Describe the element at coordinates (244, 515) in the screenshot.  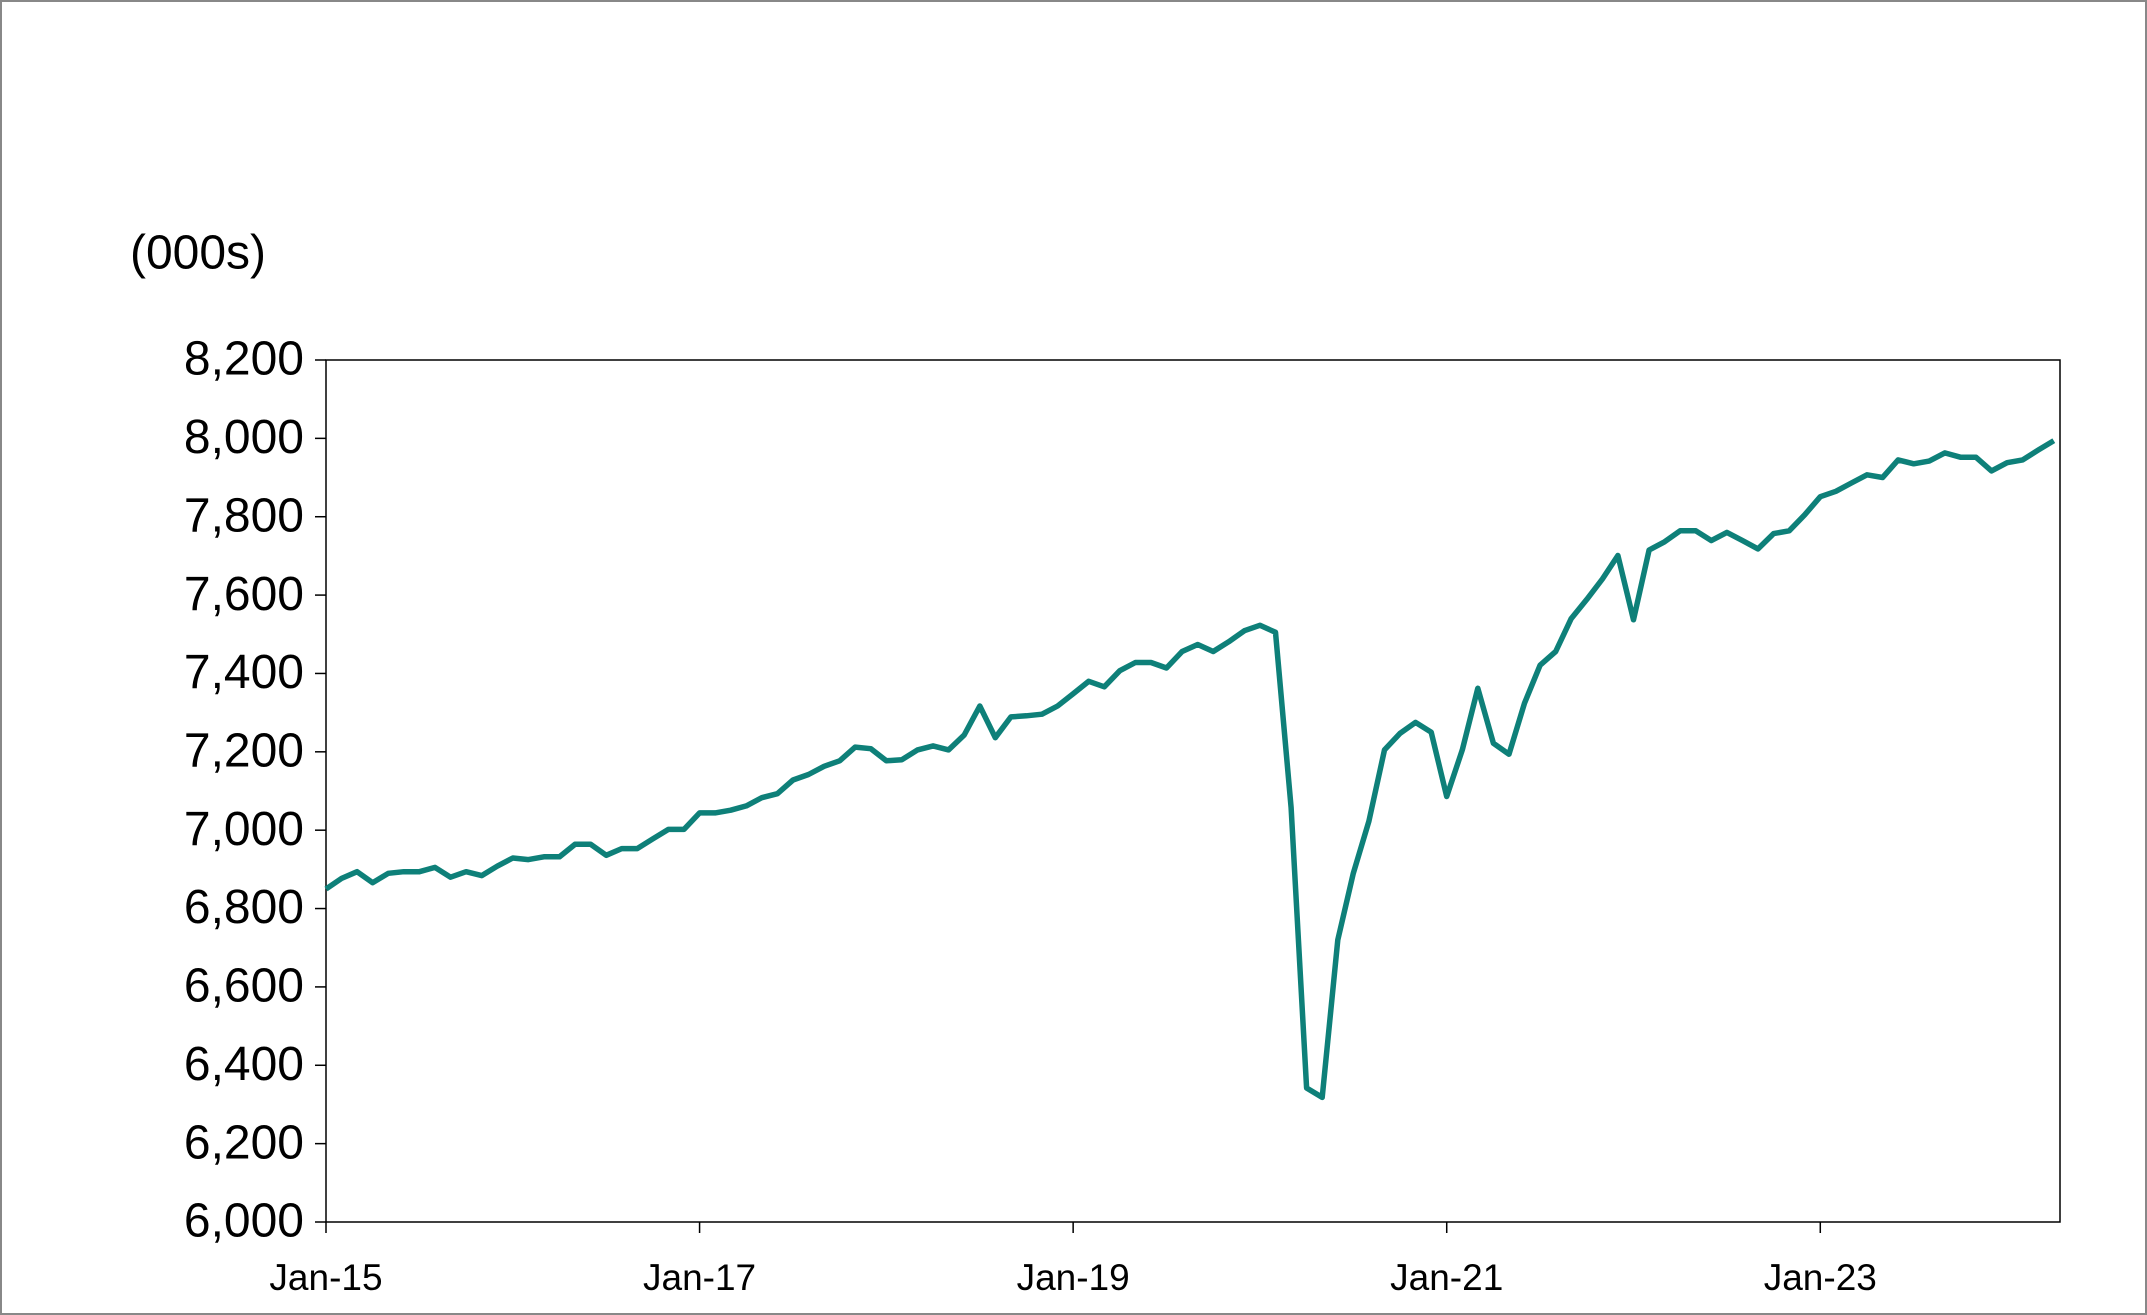
I see `y-tick-label: 7,800` at that location.